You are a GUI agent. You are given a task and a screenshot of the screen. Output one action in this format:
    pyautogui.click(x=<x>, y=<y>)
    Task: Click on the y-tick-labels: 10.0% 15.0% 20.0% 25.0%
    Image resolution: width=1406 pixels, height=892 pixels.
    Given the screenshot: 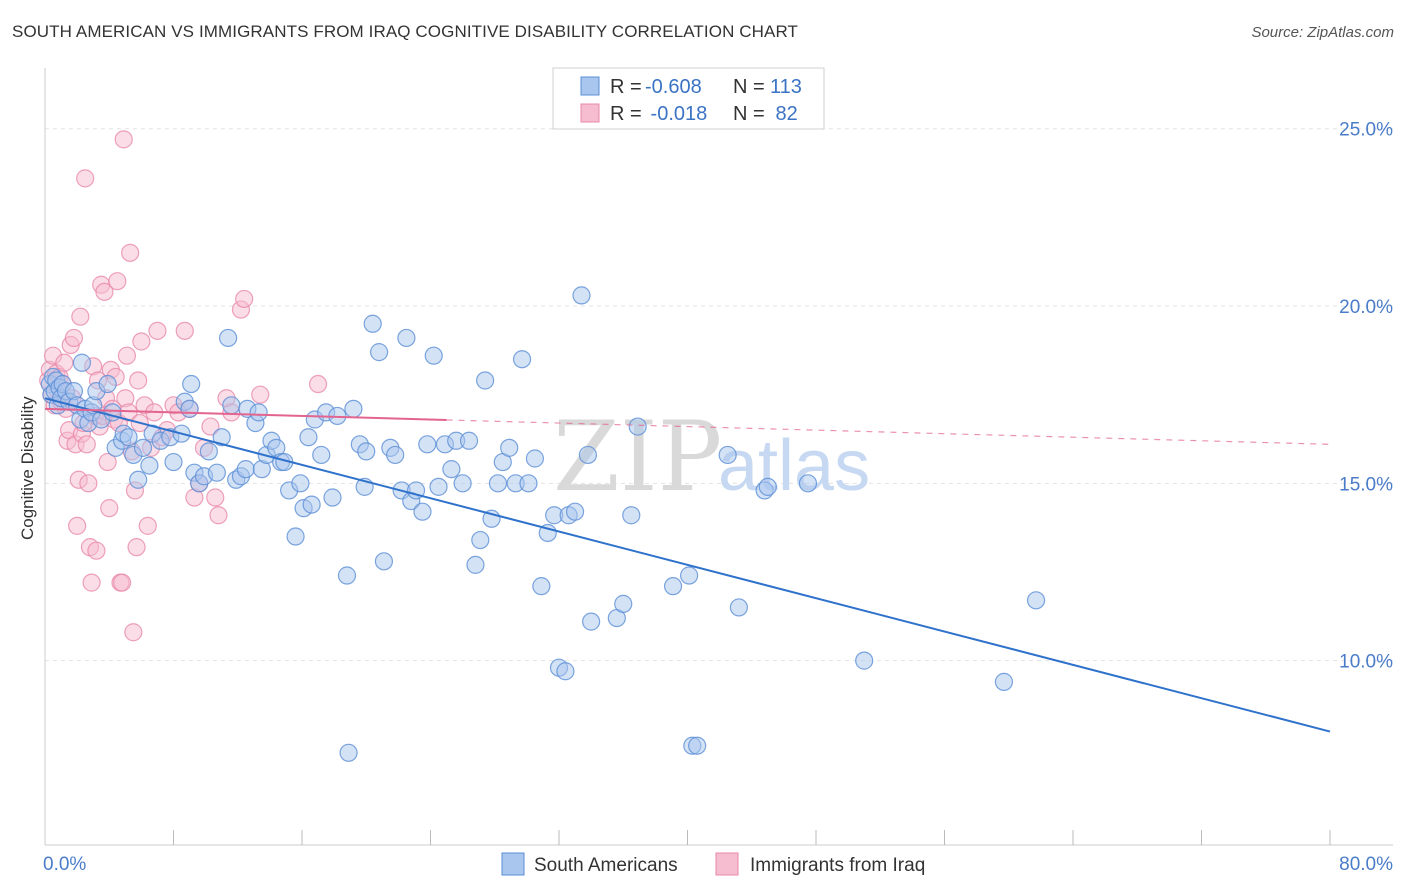 What is the action you would take?
    pyautogui.click(x=1366, y=396)
    